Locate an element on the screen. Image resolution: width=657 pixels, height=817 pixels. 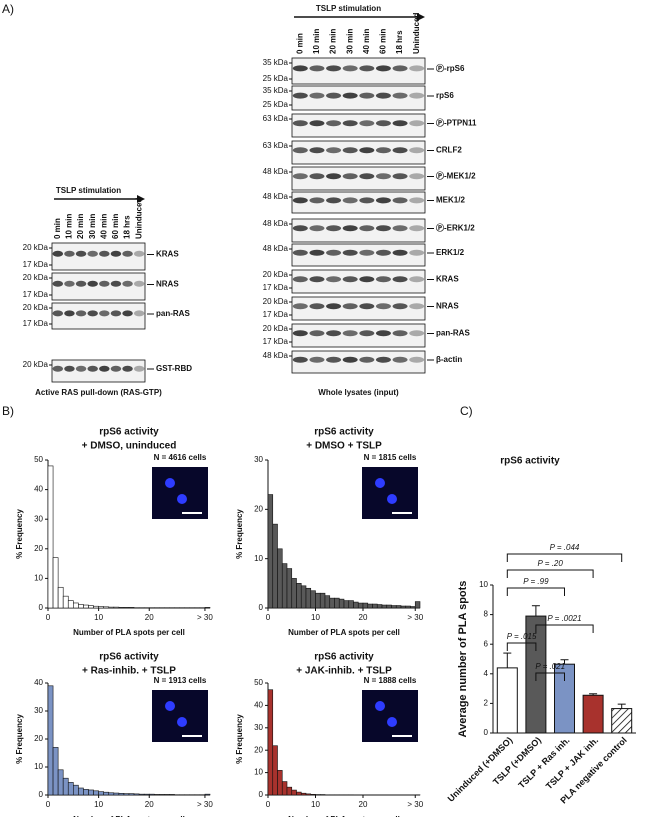
y-axis-label: Average number of PLA spots is located at coordinates (463, 659).